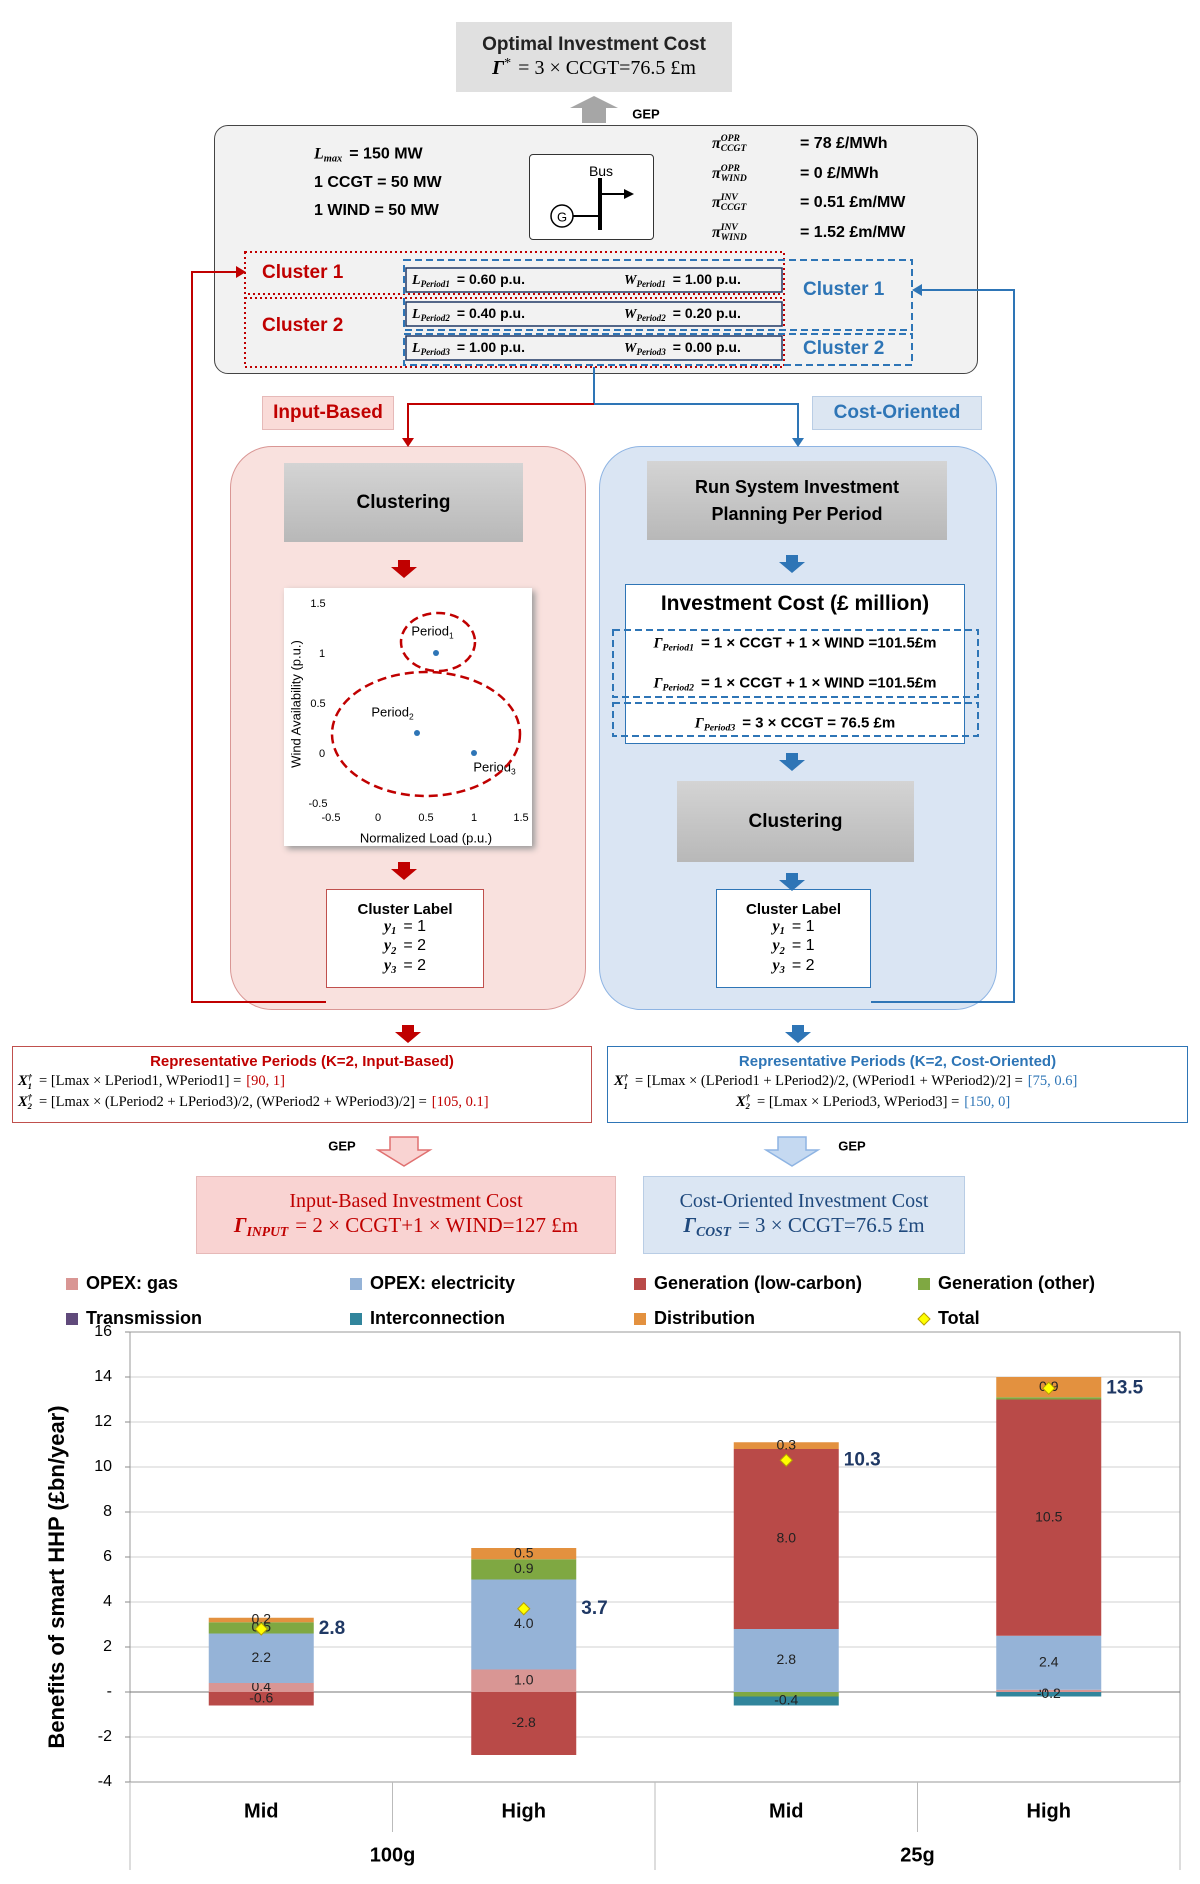  What do you see at coordinates (329, 154) in the screenshot?
I see `symbol-group: Lmax` at bounding box center [329, 154].